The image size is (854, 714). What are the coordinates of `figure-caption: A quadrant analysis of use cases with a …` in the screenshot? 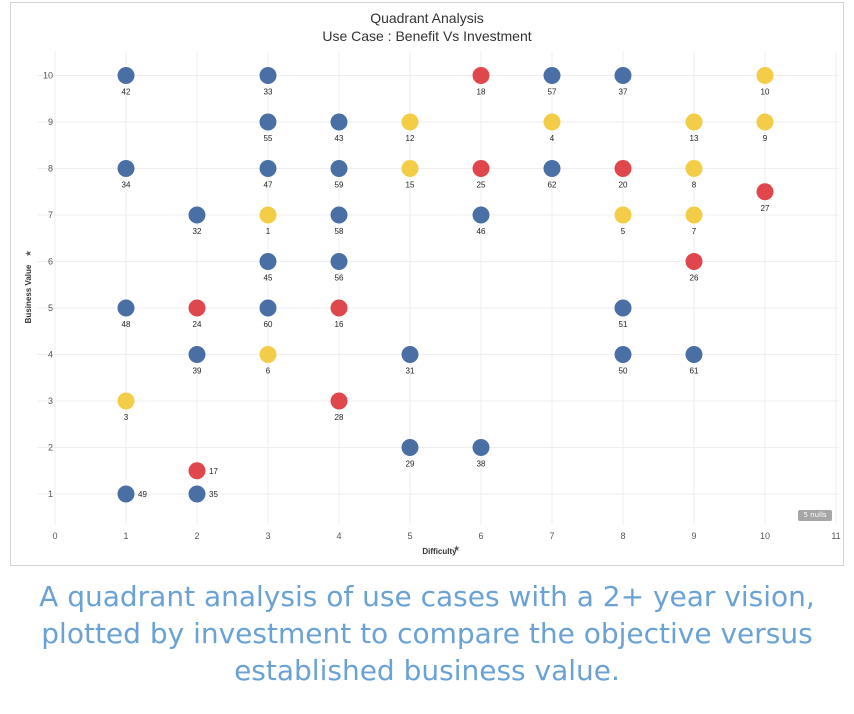 It's located at (427, 633).